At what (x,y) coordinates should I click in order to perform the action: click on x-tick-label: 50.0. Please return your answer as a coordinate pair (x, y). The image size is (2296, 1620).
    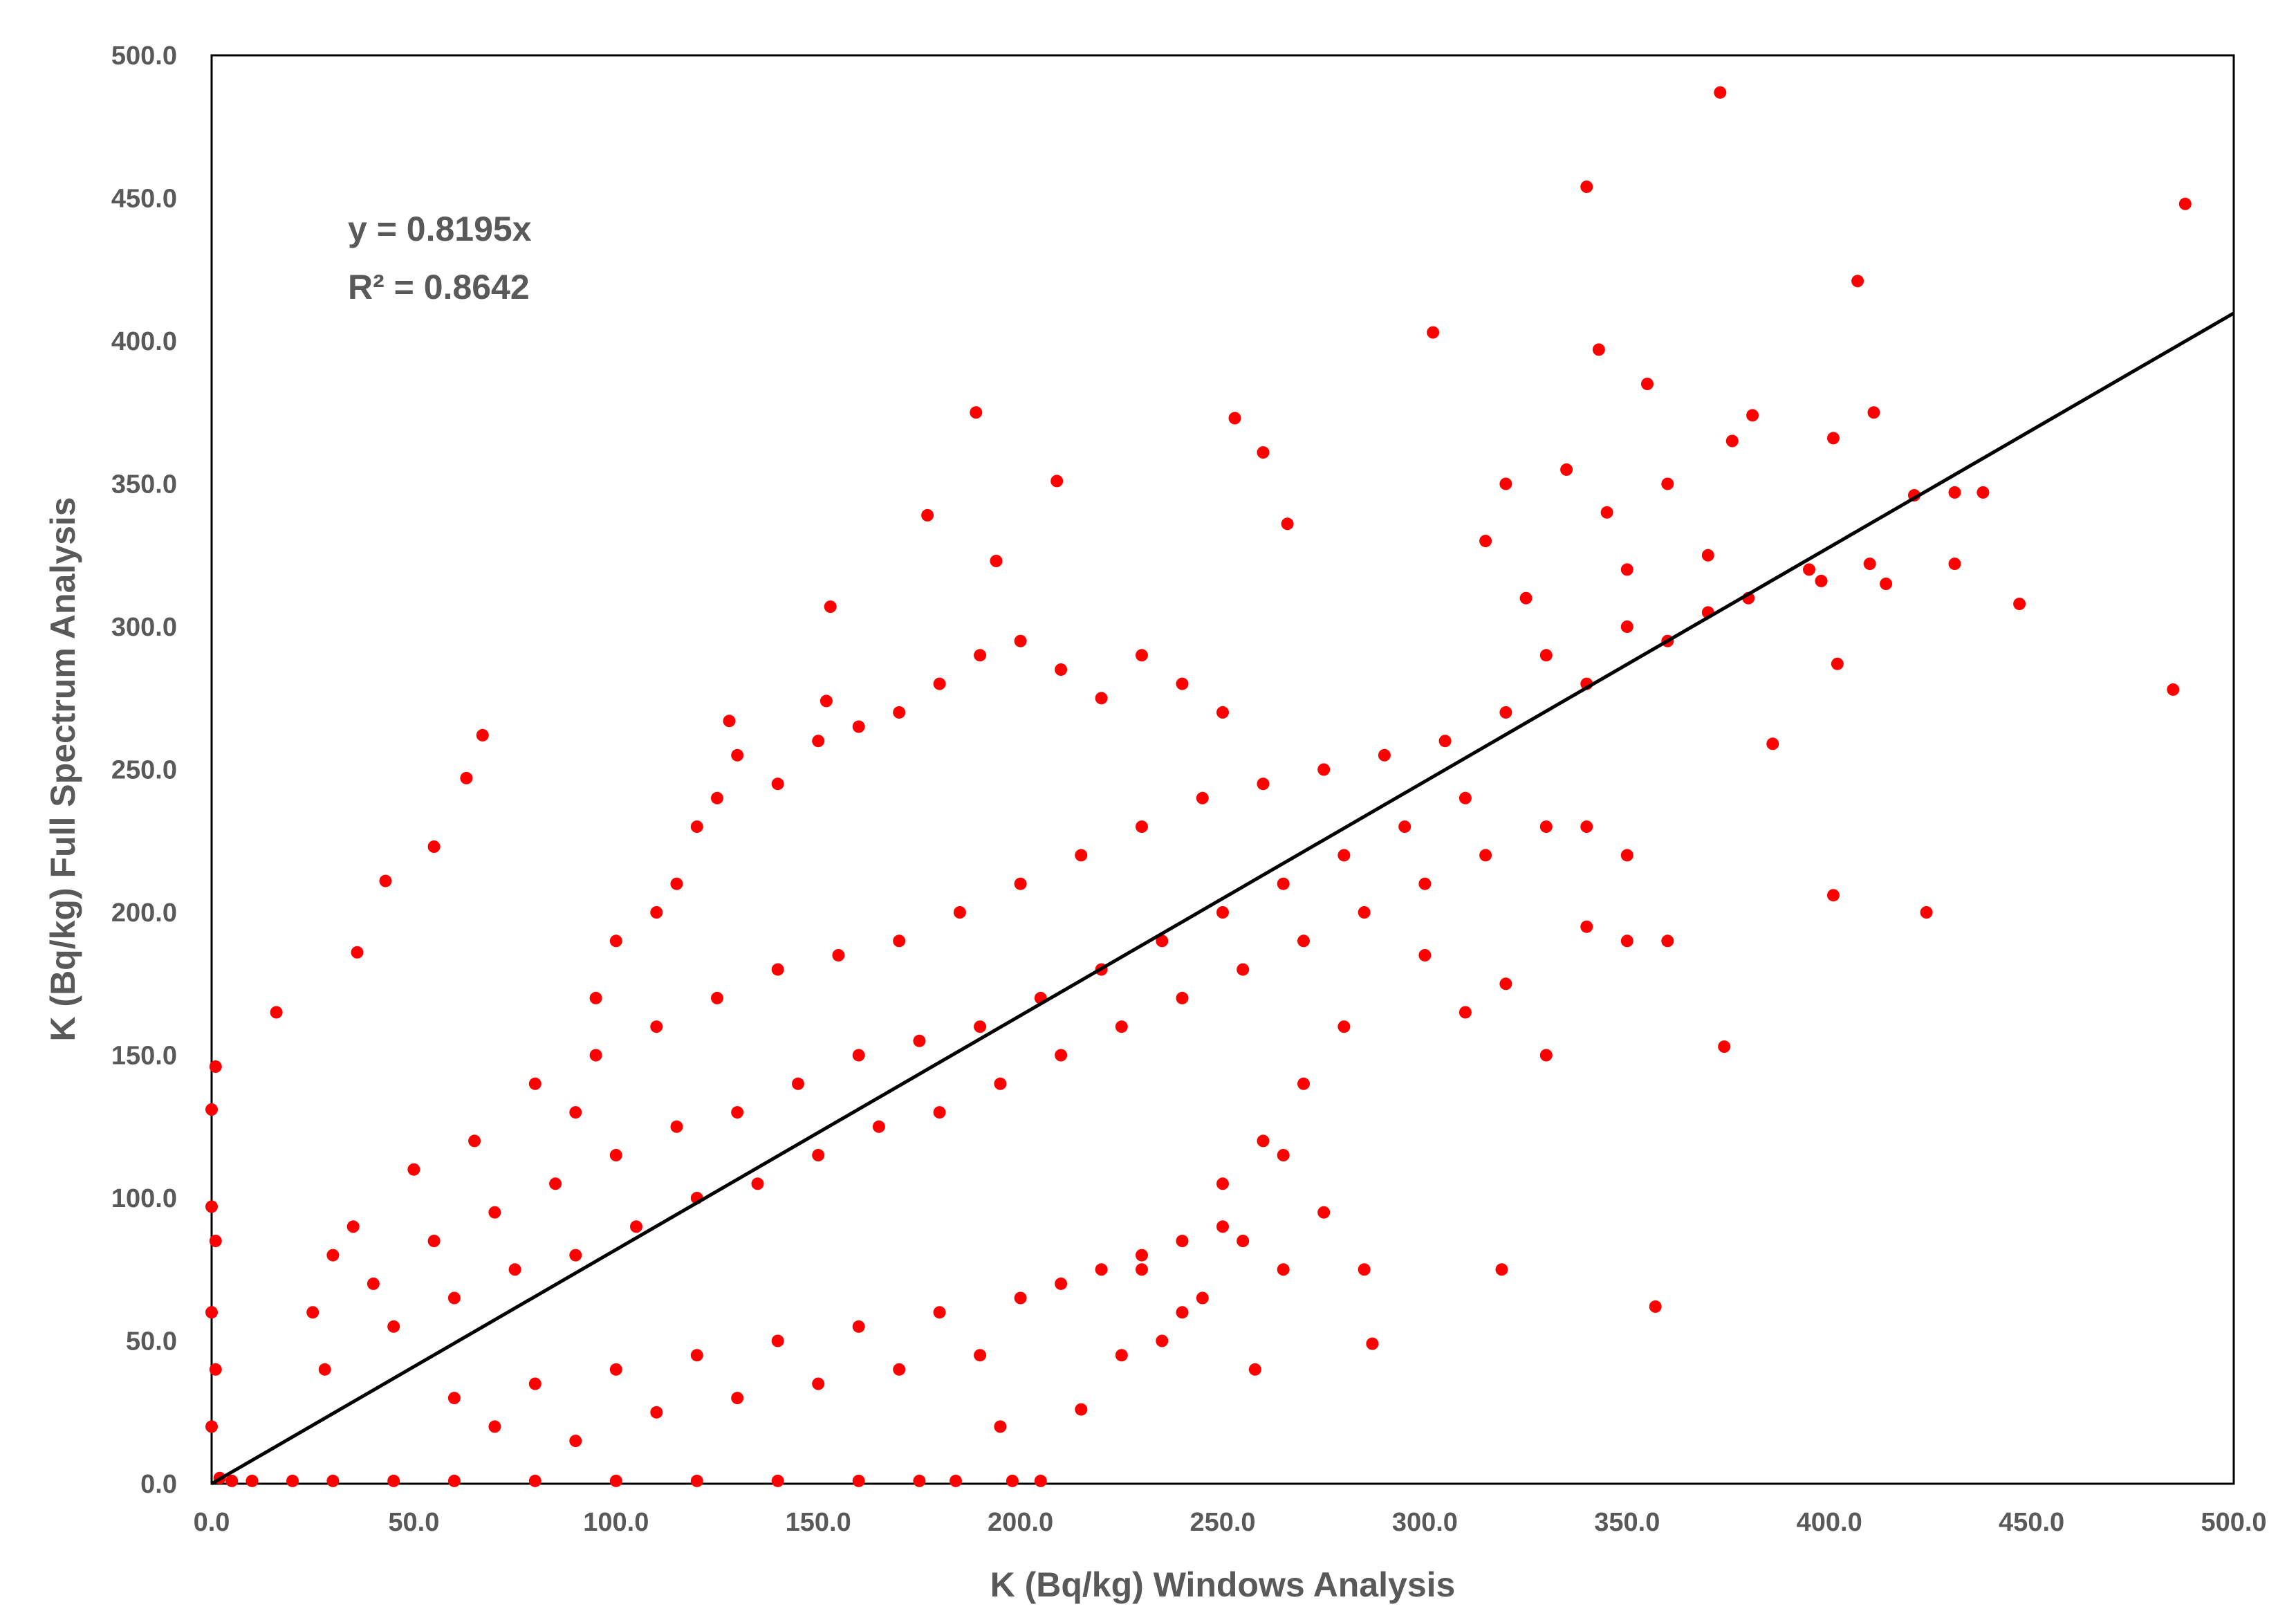
    Looking at the image, I should click on (414, 1523).